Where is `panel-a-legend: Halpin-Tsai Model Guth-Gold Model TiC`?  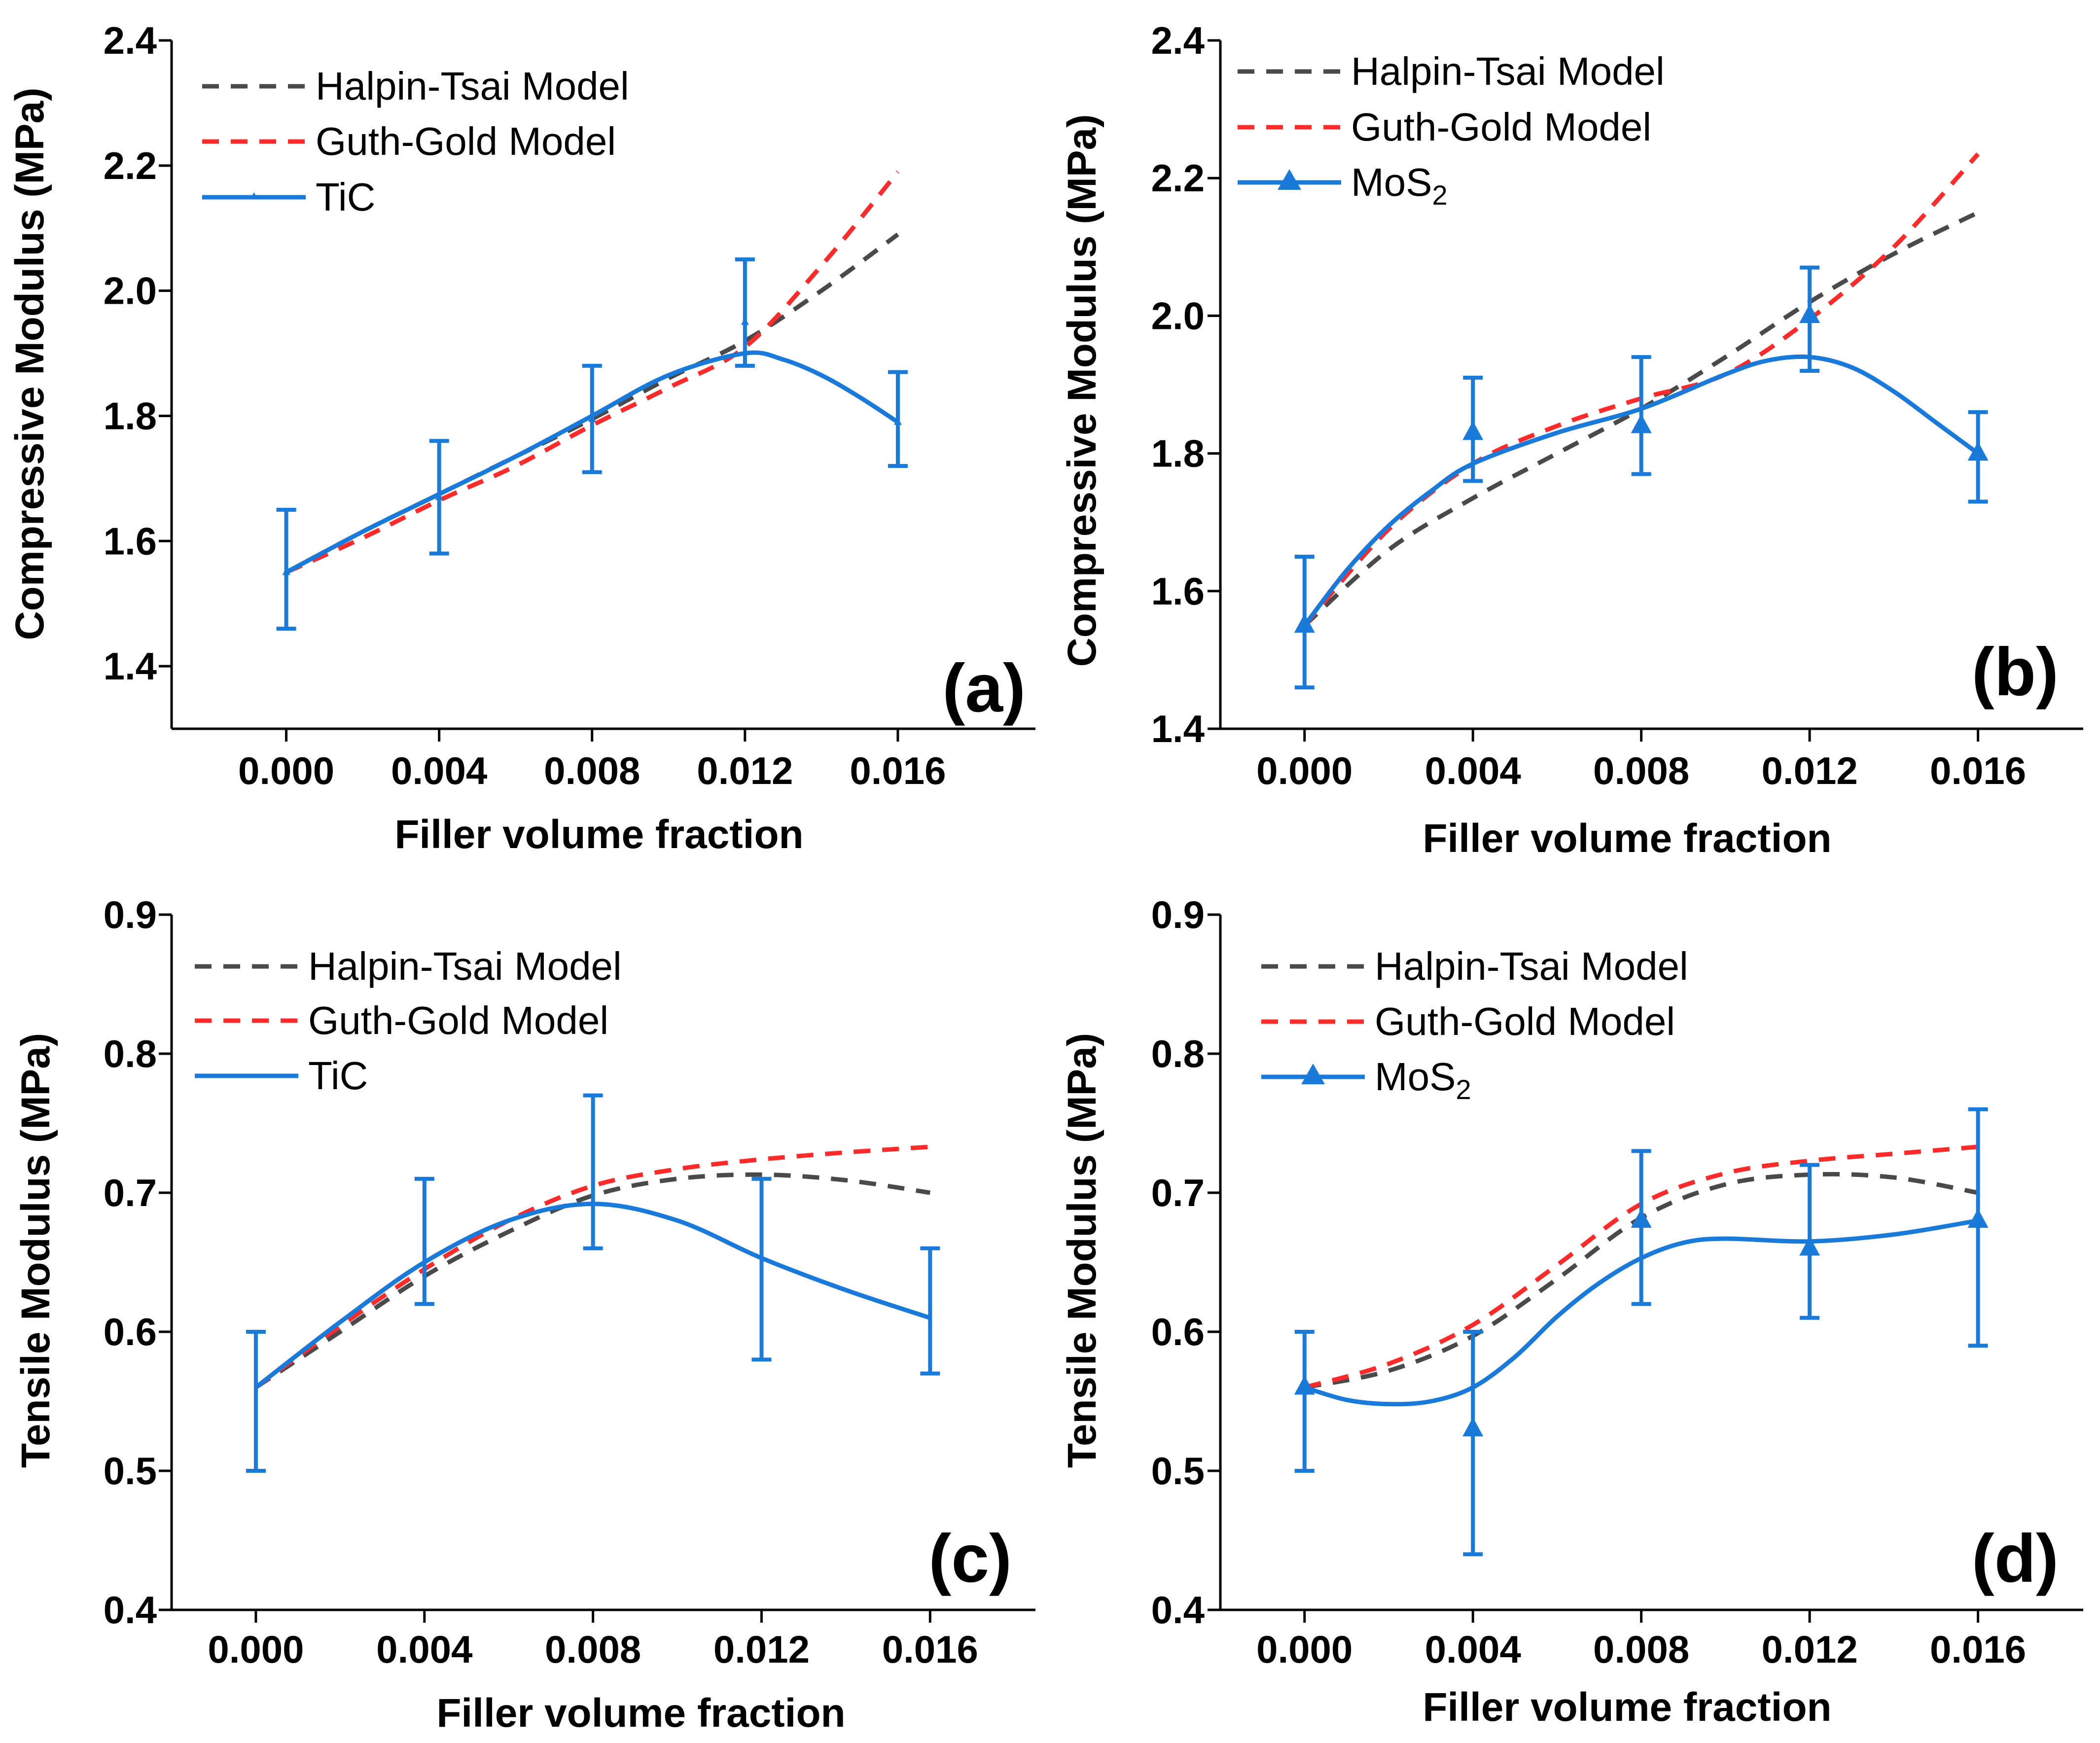 panel-a-legend: Halpin-Tsai Model Guth-Gold Model TiC is located at coordinates (415, 141).